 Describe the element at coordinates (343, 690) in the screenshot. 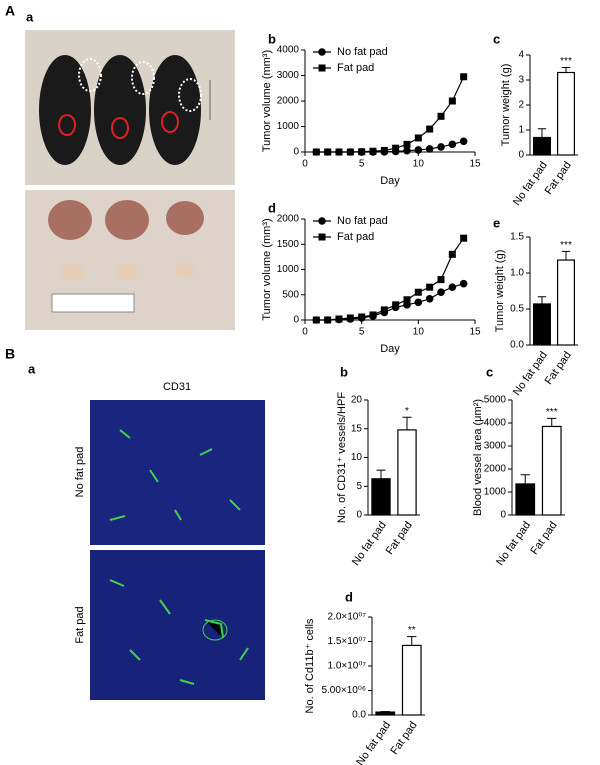

I see `y-tick-label: 5.00×10⁰⁶` at that location.